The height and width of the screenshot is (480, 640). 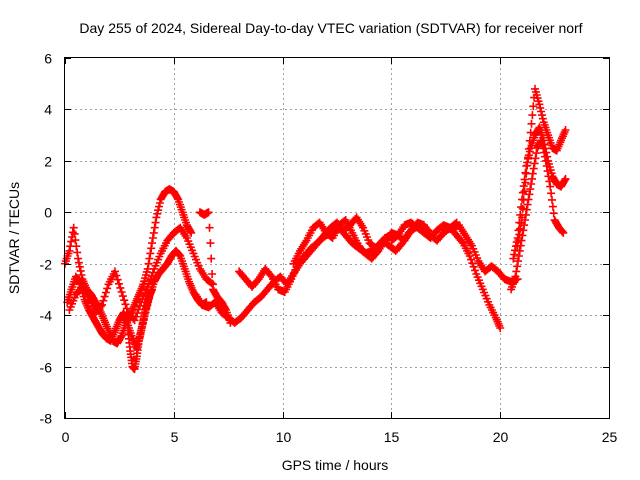 I want to click on x-axis-label: GPS time / hours, so click(x=335, y=465).